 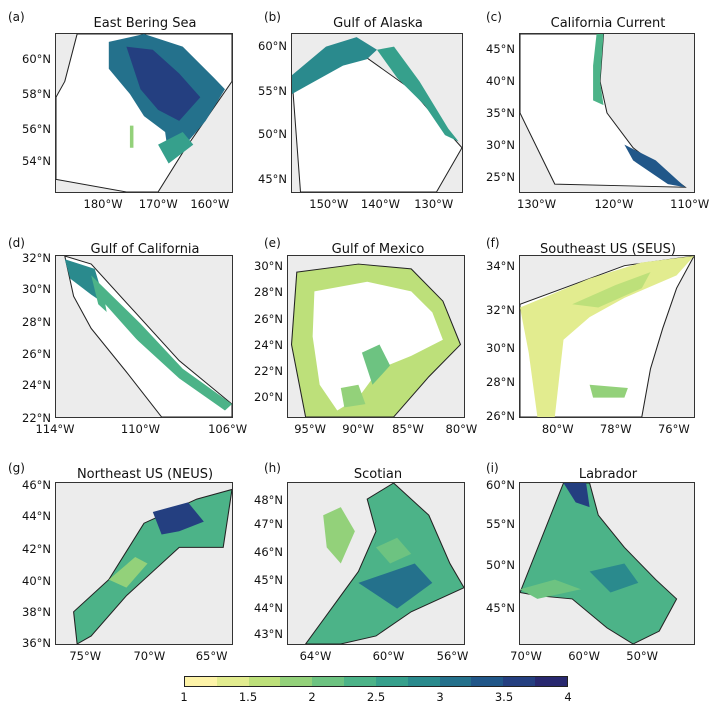 What do you see at coordinates (329, 204) in the screenshot?
I see `x-tick-label: 150°W` at bounding box center [329, 204].